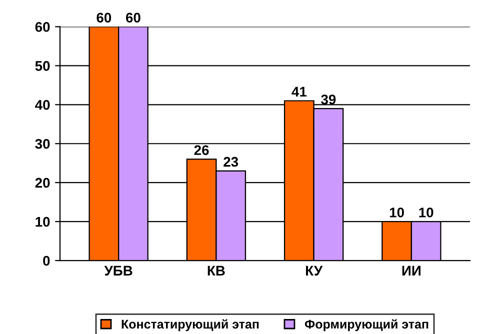  Describe the element at coordinates (216, 271) in the screenshot. I see `x-tick-label: КВ` at that location.